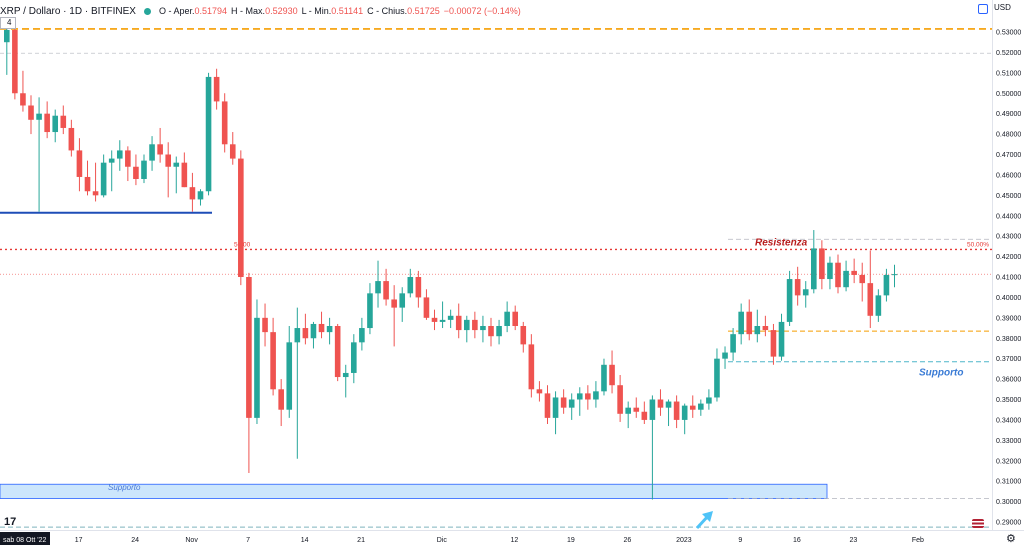  Describe the element at coordinates (983, 9) in the screenshot. I see `layout-toggle-icon` at that location.